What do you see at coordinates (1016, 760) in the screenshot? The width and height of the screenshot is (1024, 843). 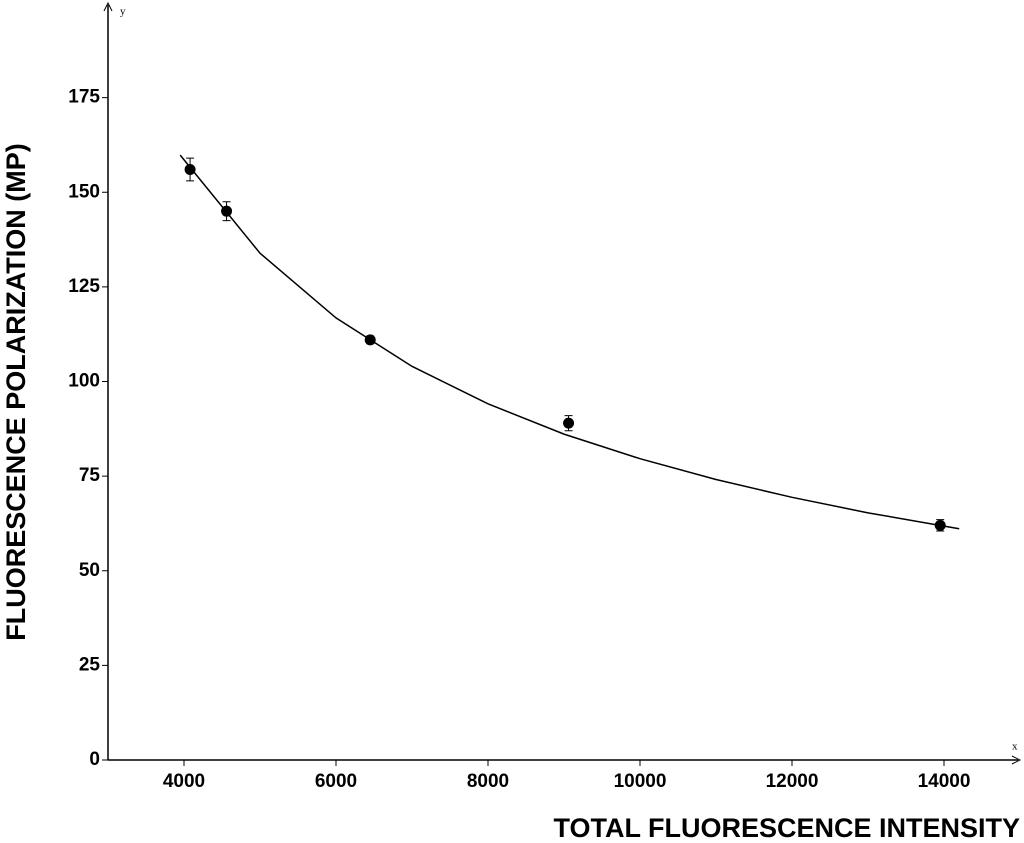 I see `x-arrow` at bounding box center [1016, 760].